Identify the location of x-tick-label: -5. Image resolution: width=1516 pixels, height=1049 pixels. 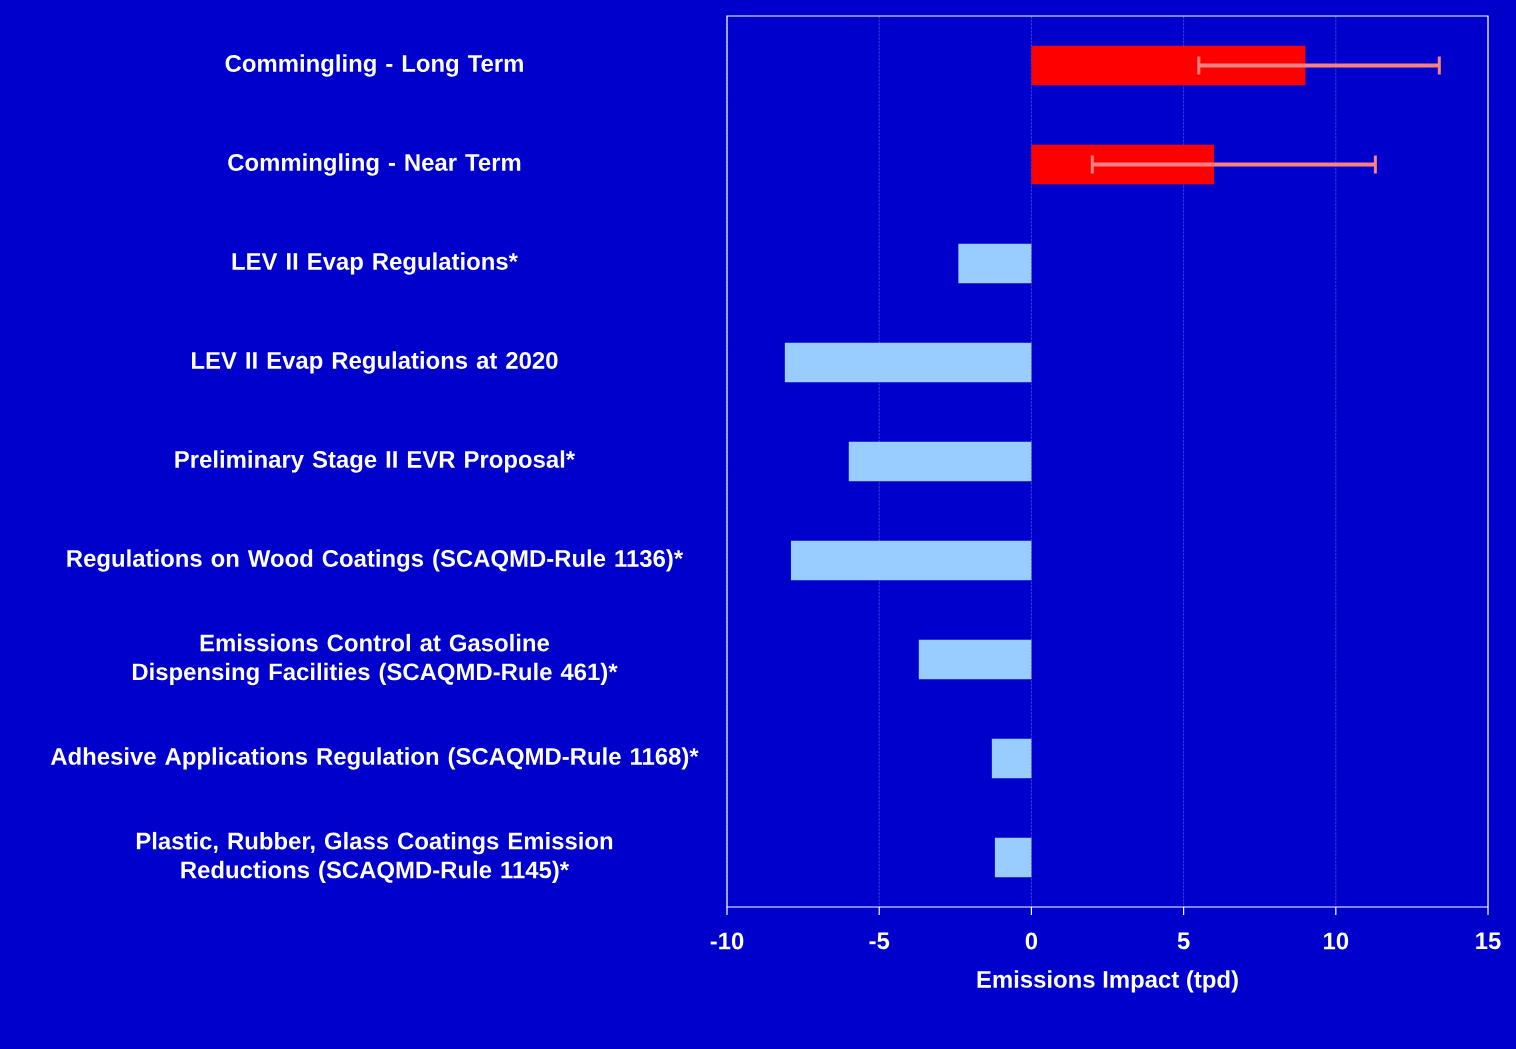
(879, 941).